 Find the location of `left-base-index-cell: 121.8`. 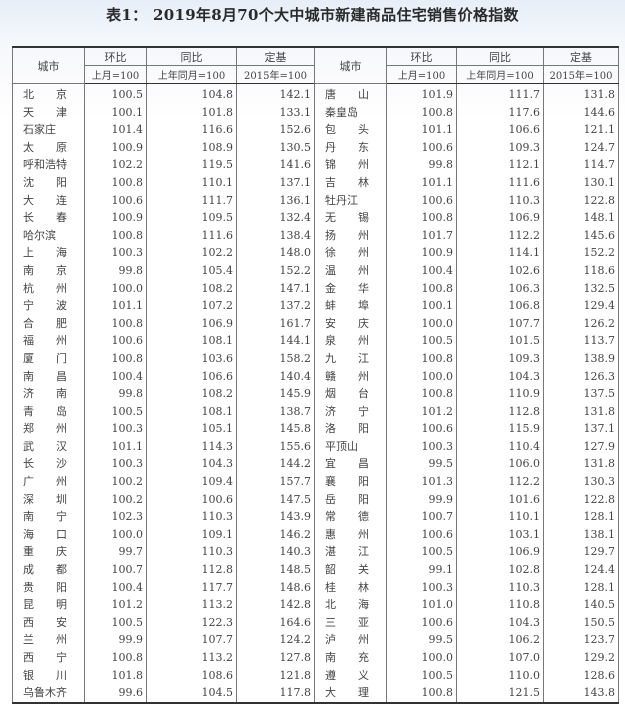

left-base-index-cell: 121.8 is located at coordinates (275, 675).